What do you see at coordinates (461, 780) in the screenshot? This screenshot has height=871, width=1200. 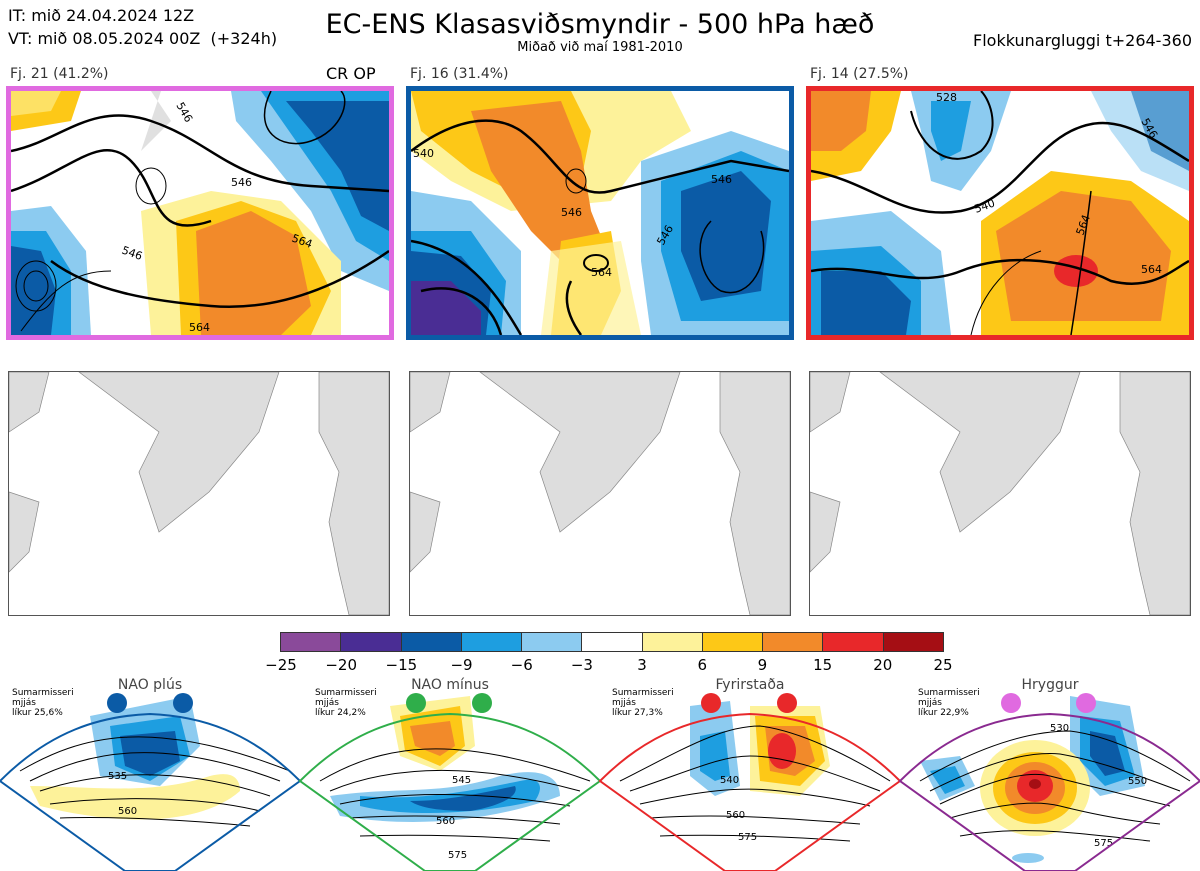 I see `contour-label: 545` at bounding box center [461, 780].